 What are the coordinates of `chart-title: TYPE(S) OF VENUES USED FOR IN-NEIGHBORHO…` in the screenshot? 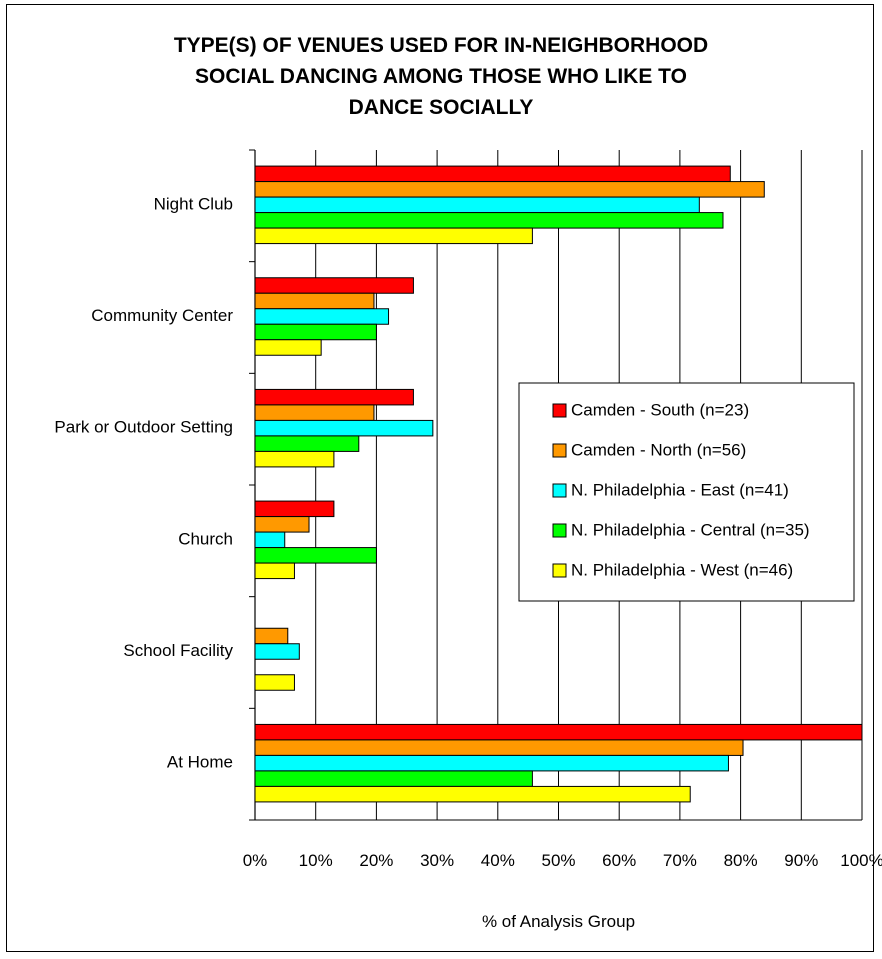 It's located at (441, 76).